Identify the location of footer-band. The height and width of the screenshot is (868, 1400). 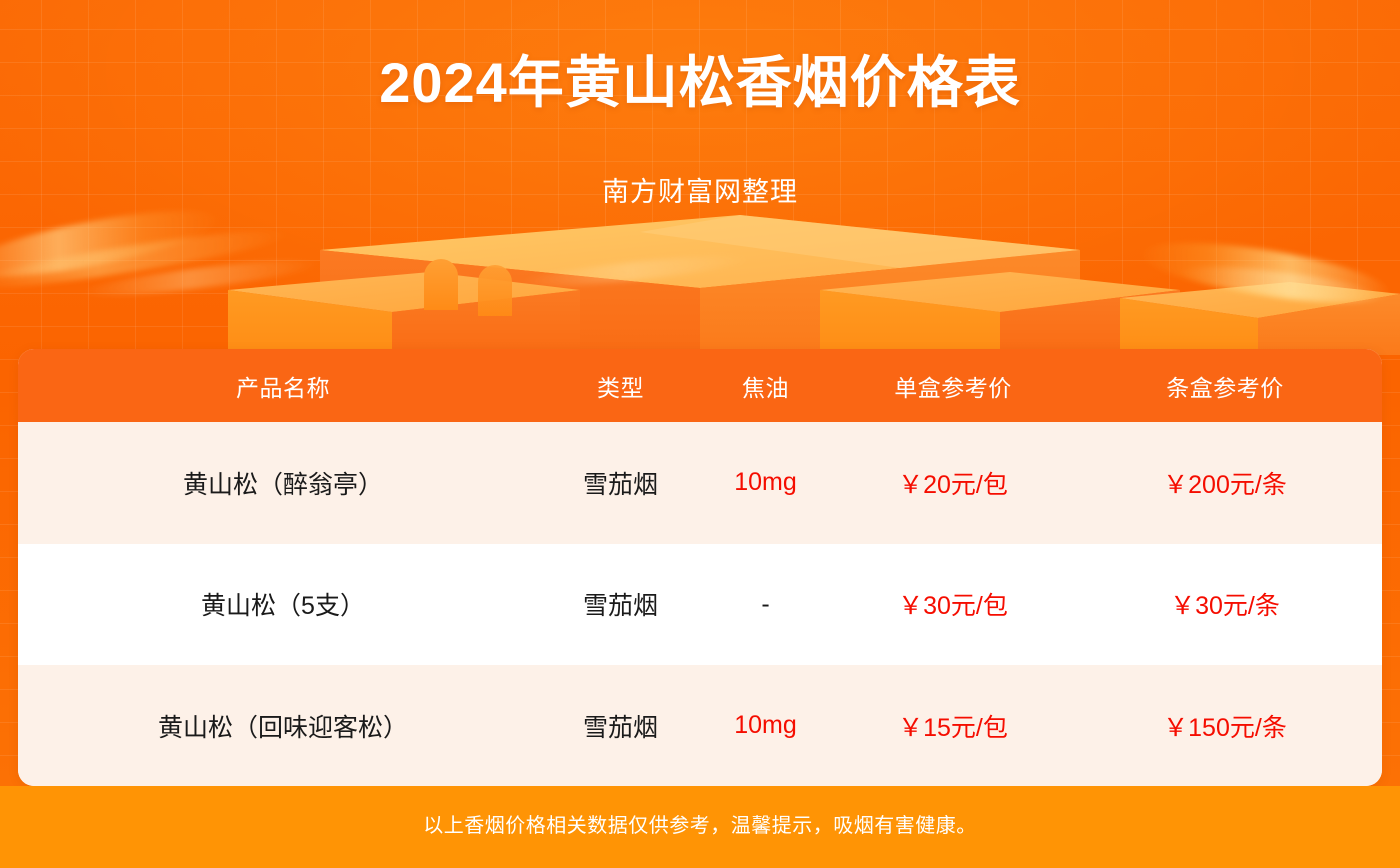
(700, 827).